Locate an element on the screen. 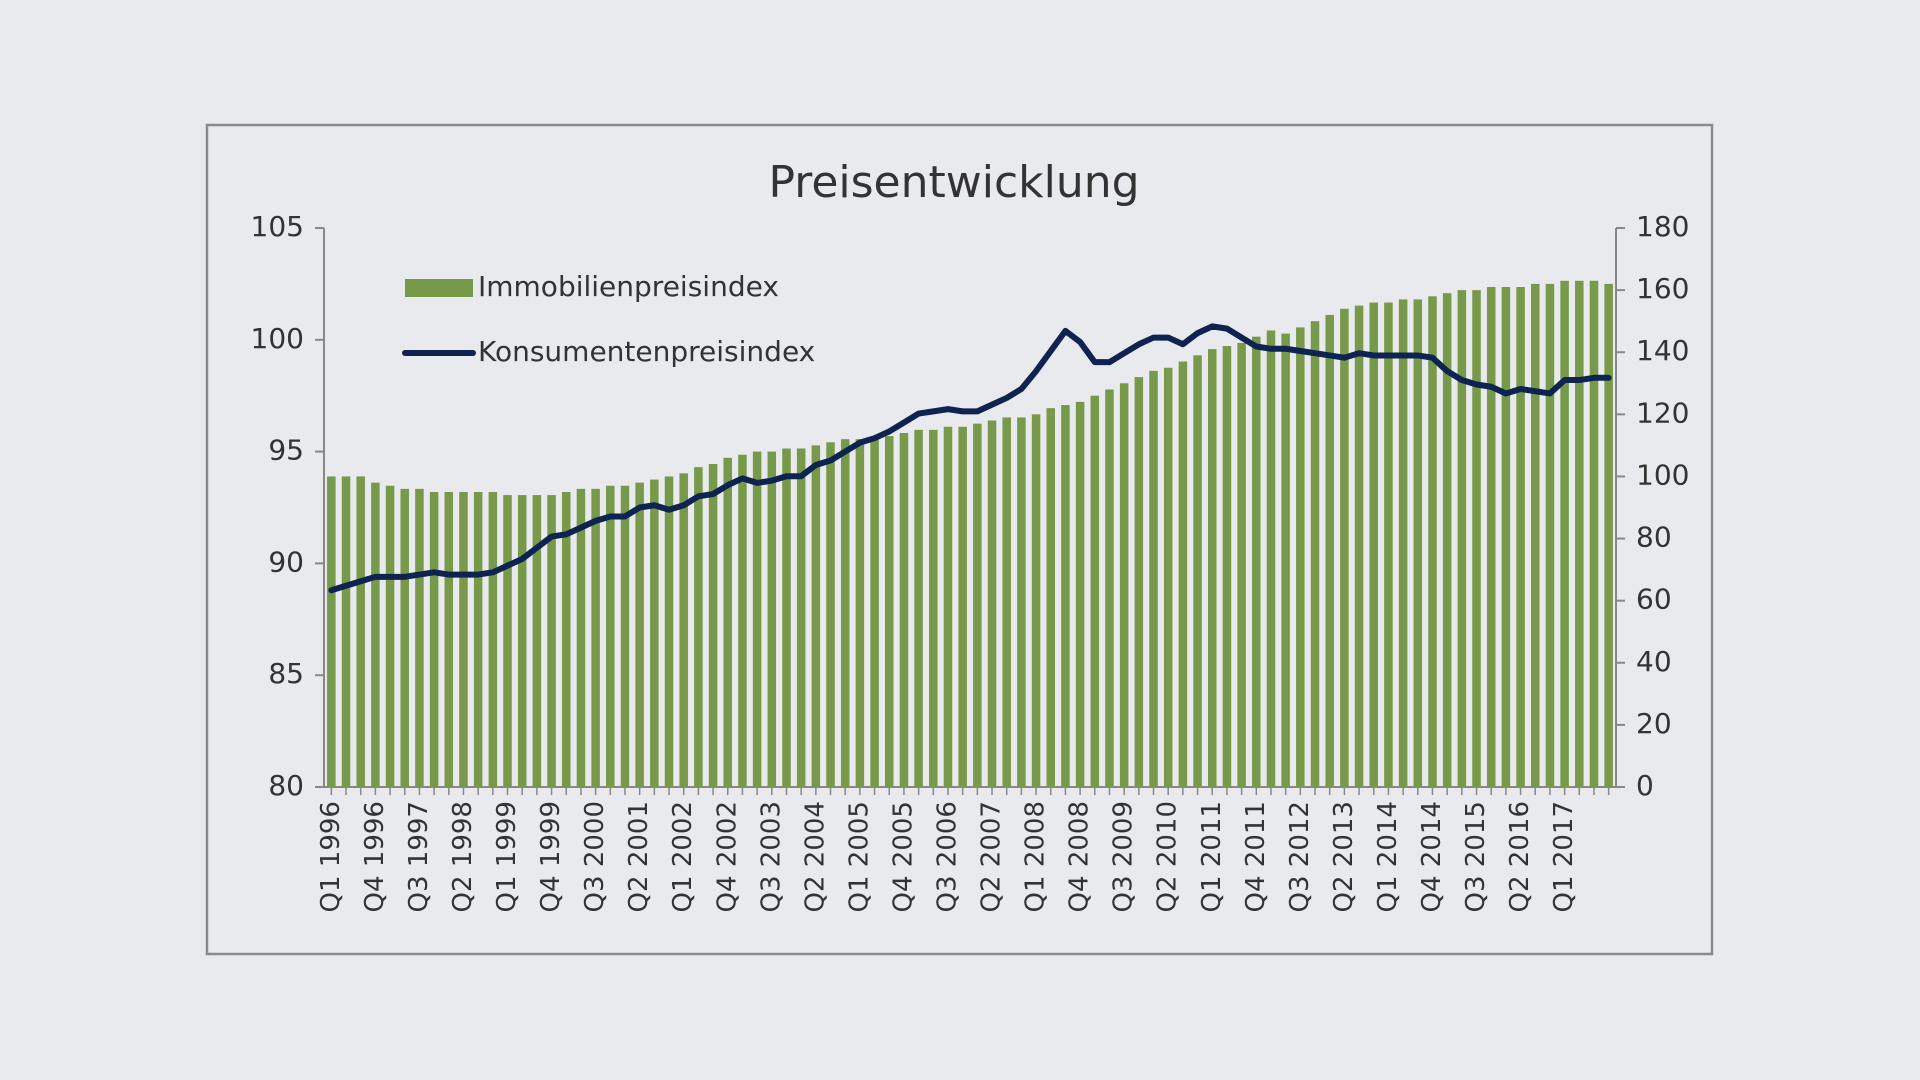  y2-tick-label: 20 is located at coordinates (1654, 723).